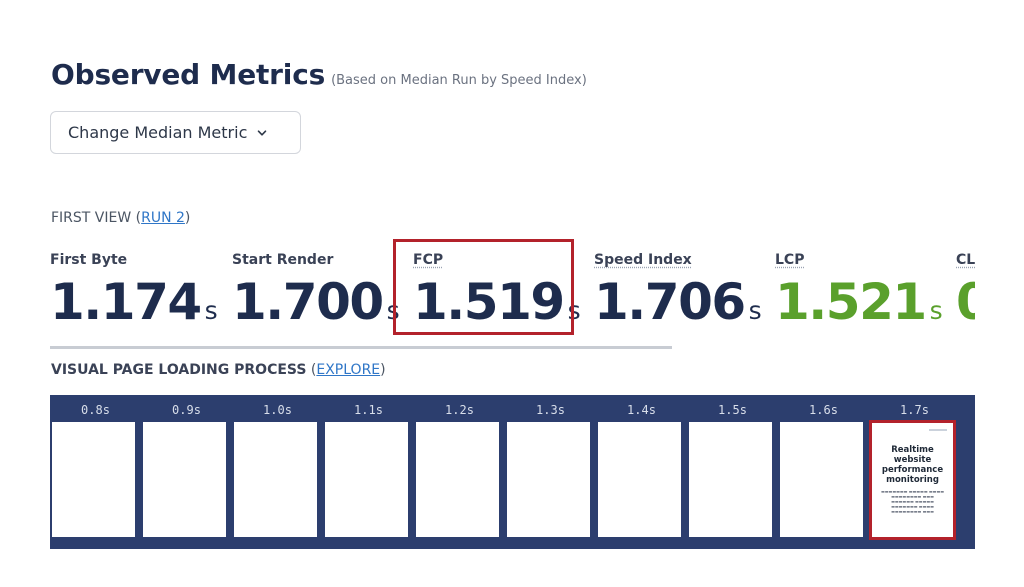 Image resolution: width=1024 pixels, height=587 pixels. I want to click on frame-time: 0.9s, so click(186, 410).